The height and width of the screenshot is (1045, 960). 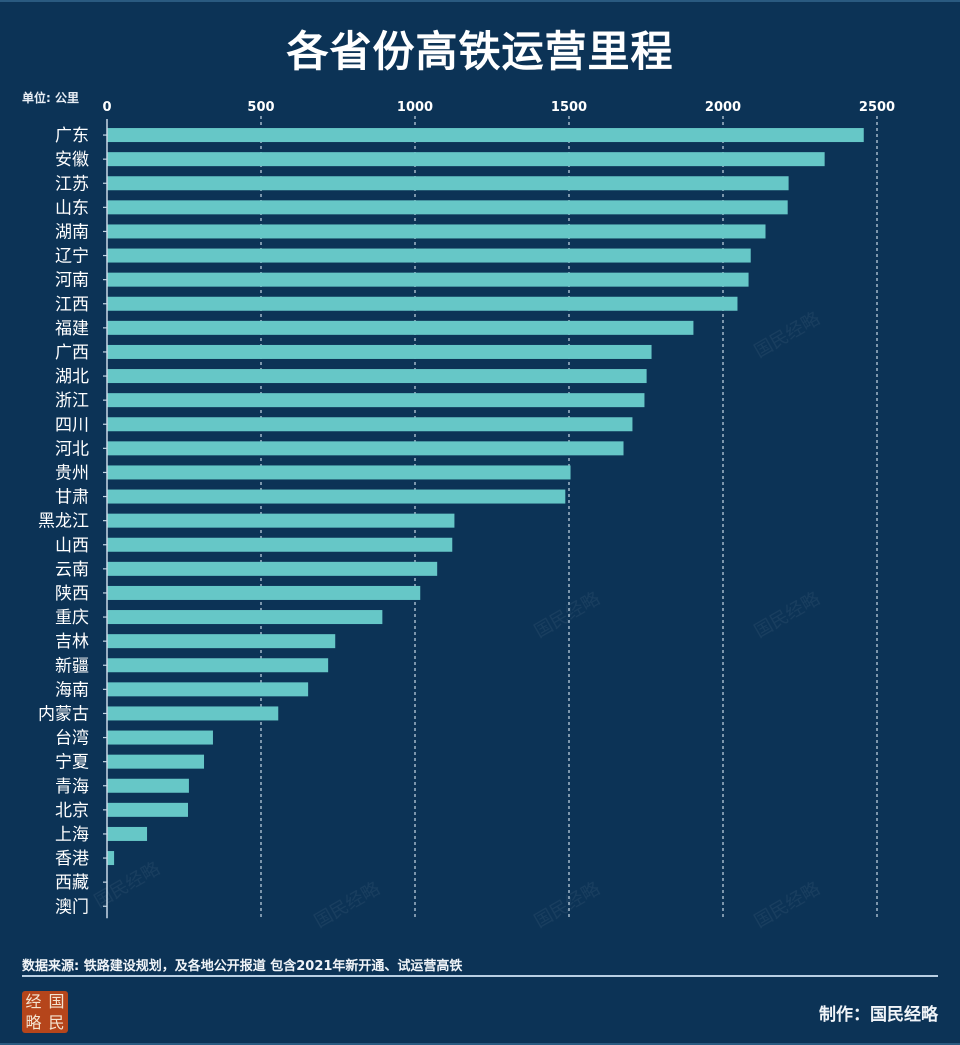 I want to click on chart-title: 各省份高铁运营里程, so click(x=480, y=51).